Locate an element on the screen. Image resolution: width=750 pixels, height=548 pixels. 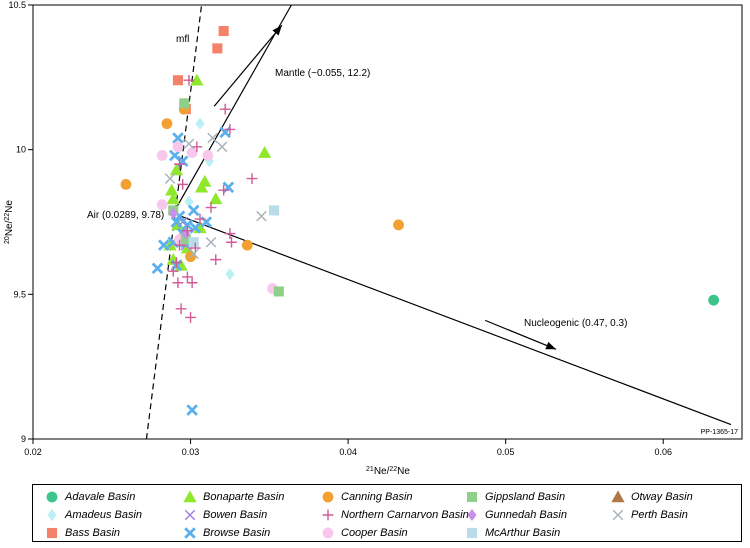
figure-code: PP-1365-17 is located at coordinates (719, 432).